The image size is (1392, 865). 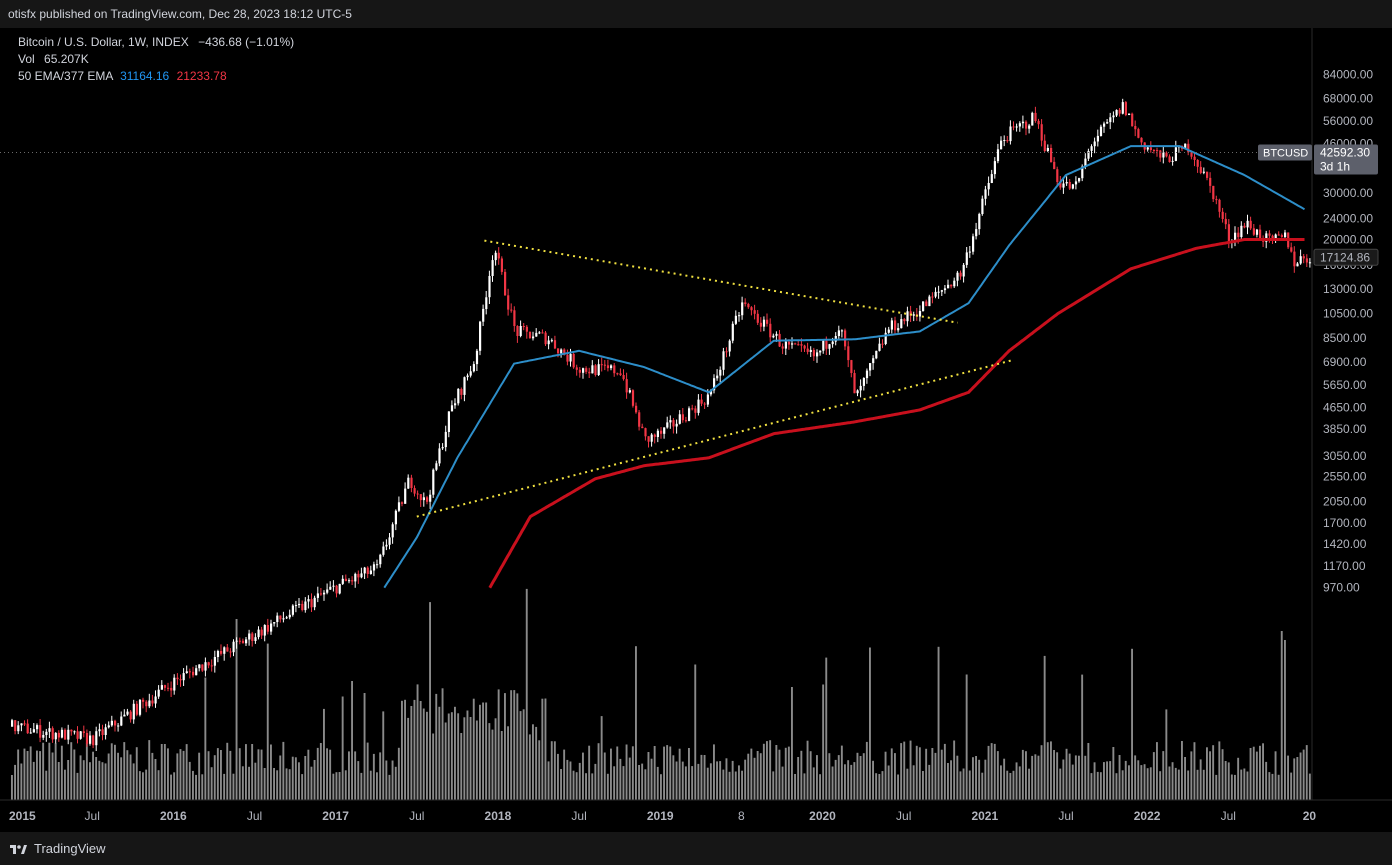 What do you see at coordinates (984, 816) in the screenshot?
I see `x-tick-label: 2021` at bounding box center [984, 816].